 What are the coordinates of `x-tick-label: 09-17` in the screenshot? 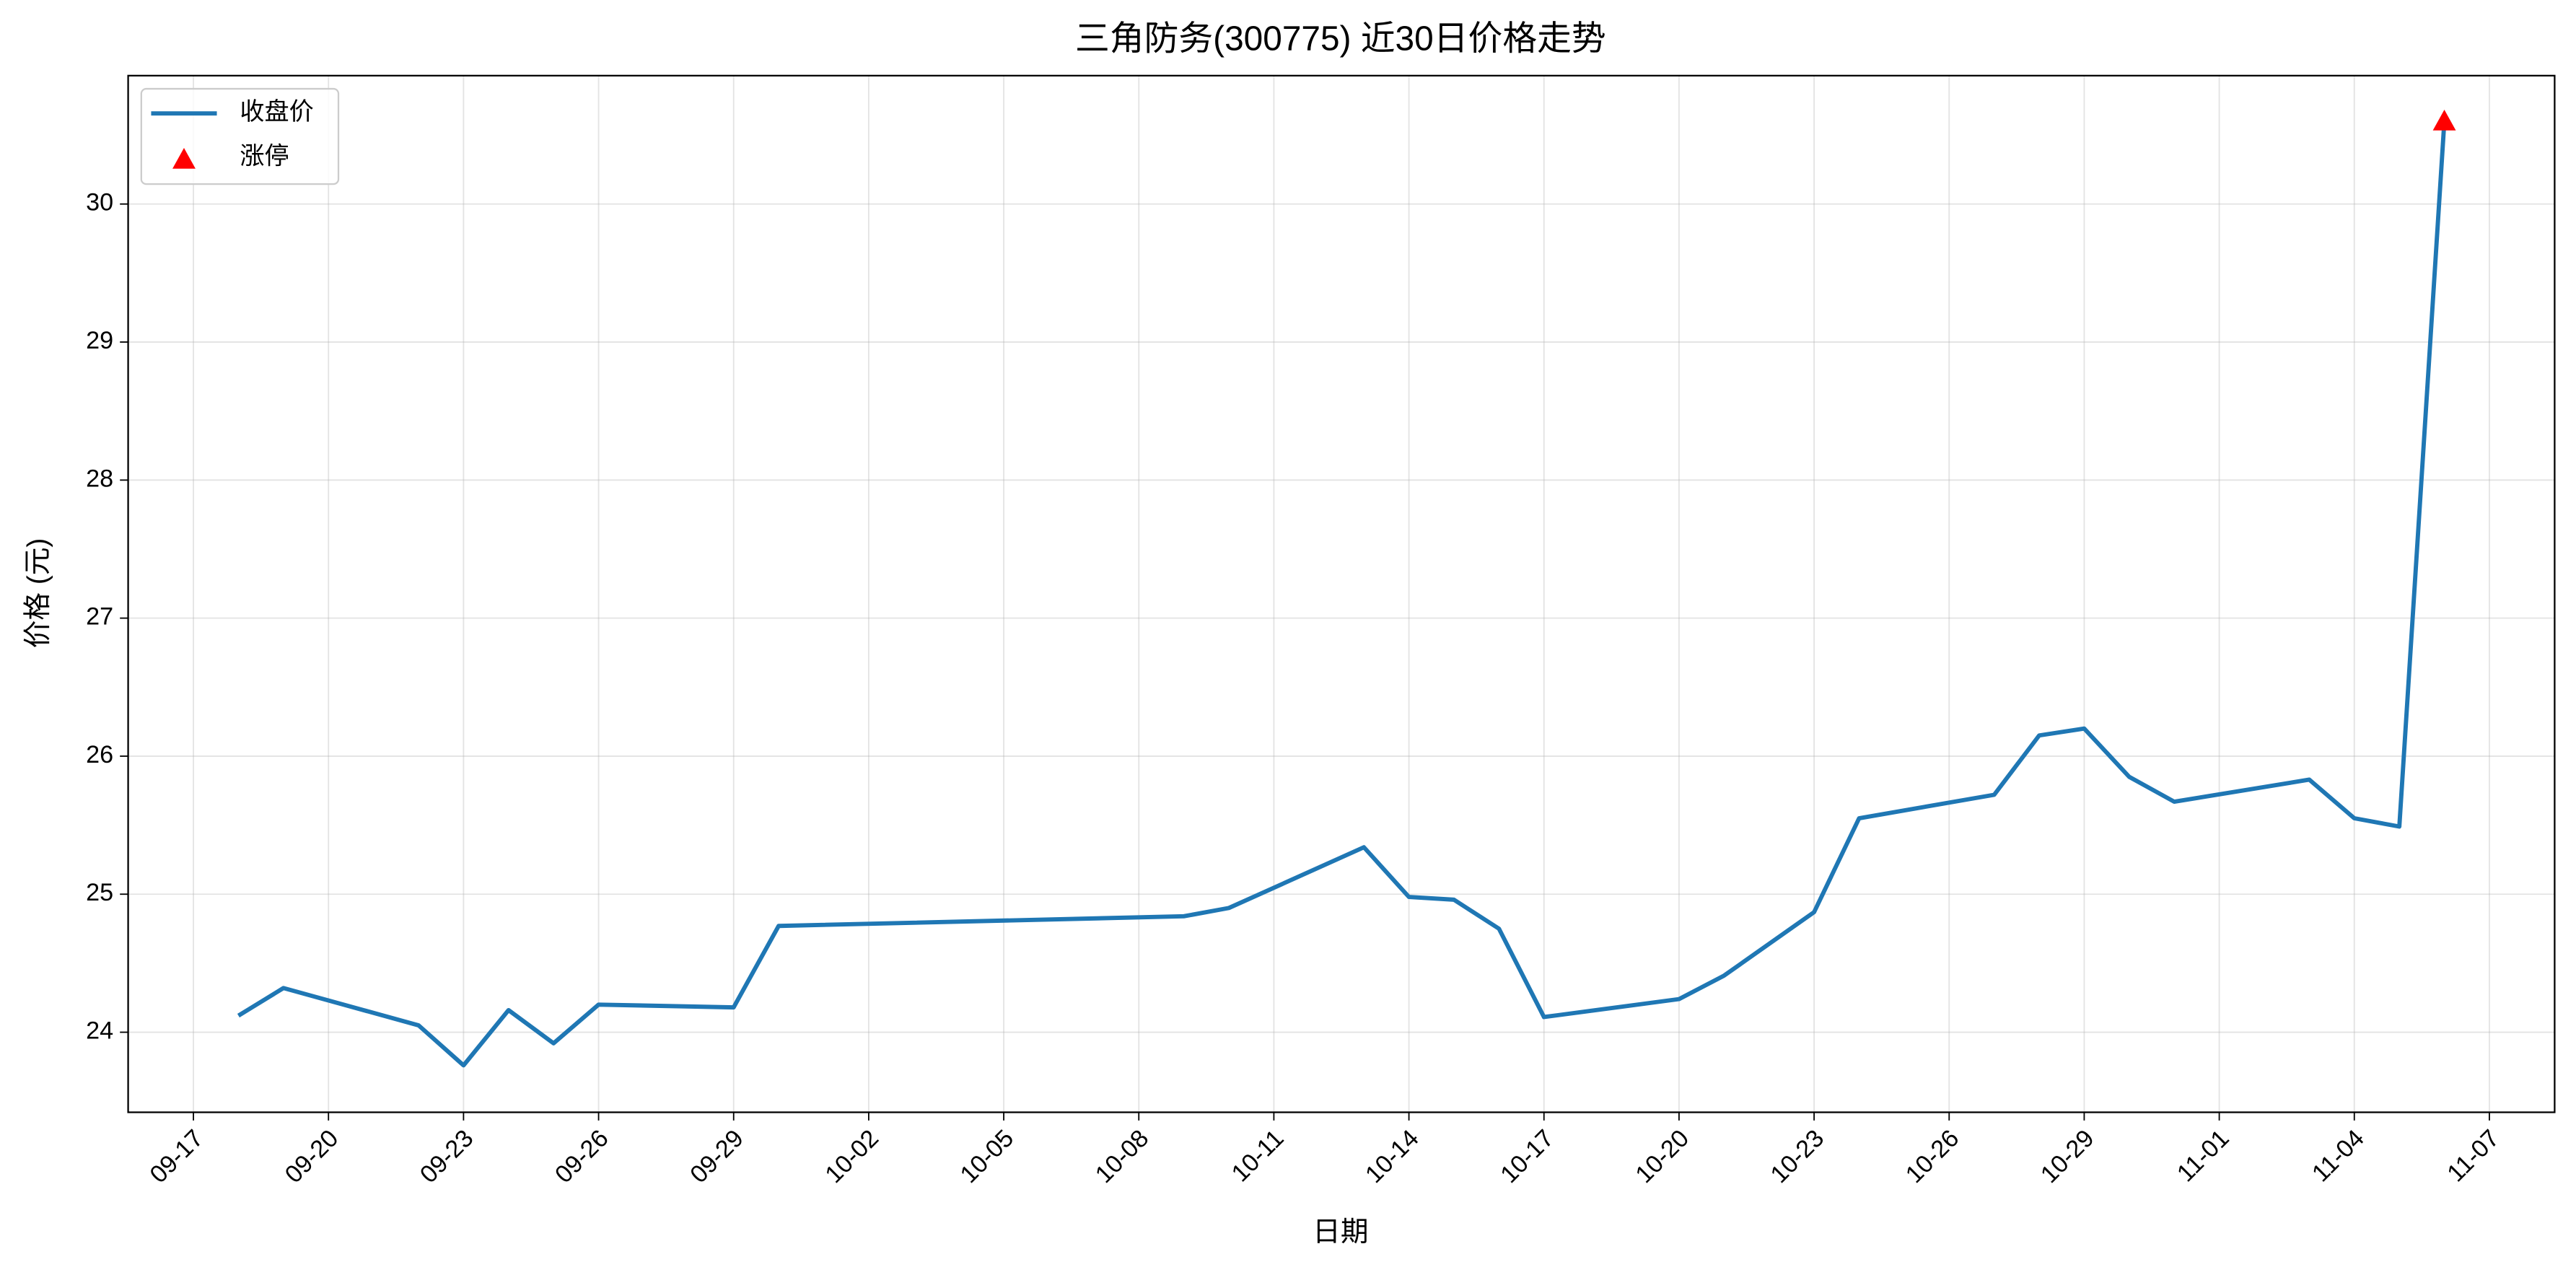 It's located at (177, 1157).